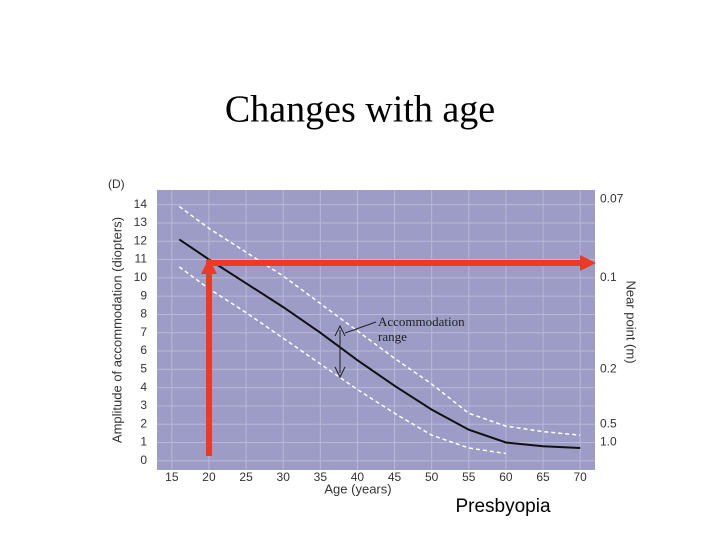 This screenshot has width=720, height=540. What do you see at coordinates (608, 277) in the screenshot?
I see `y2-tick-label: 0.1` at bounding box center [608, 277].